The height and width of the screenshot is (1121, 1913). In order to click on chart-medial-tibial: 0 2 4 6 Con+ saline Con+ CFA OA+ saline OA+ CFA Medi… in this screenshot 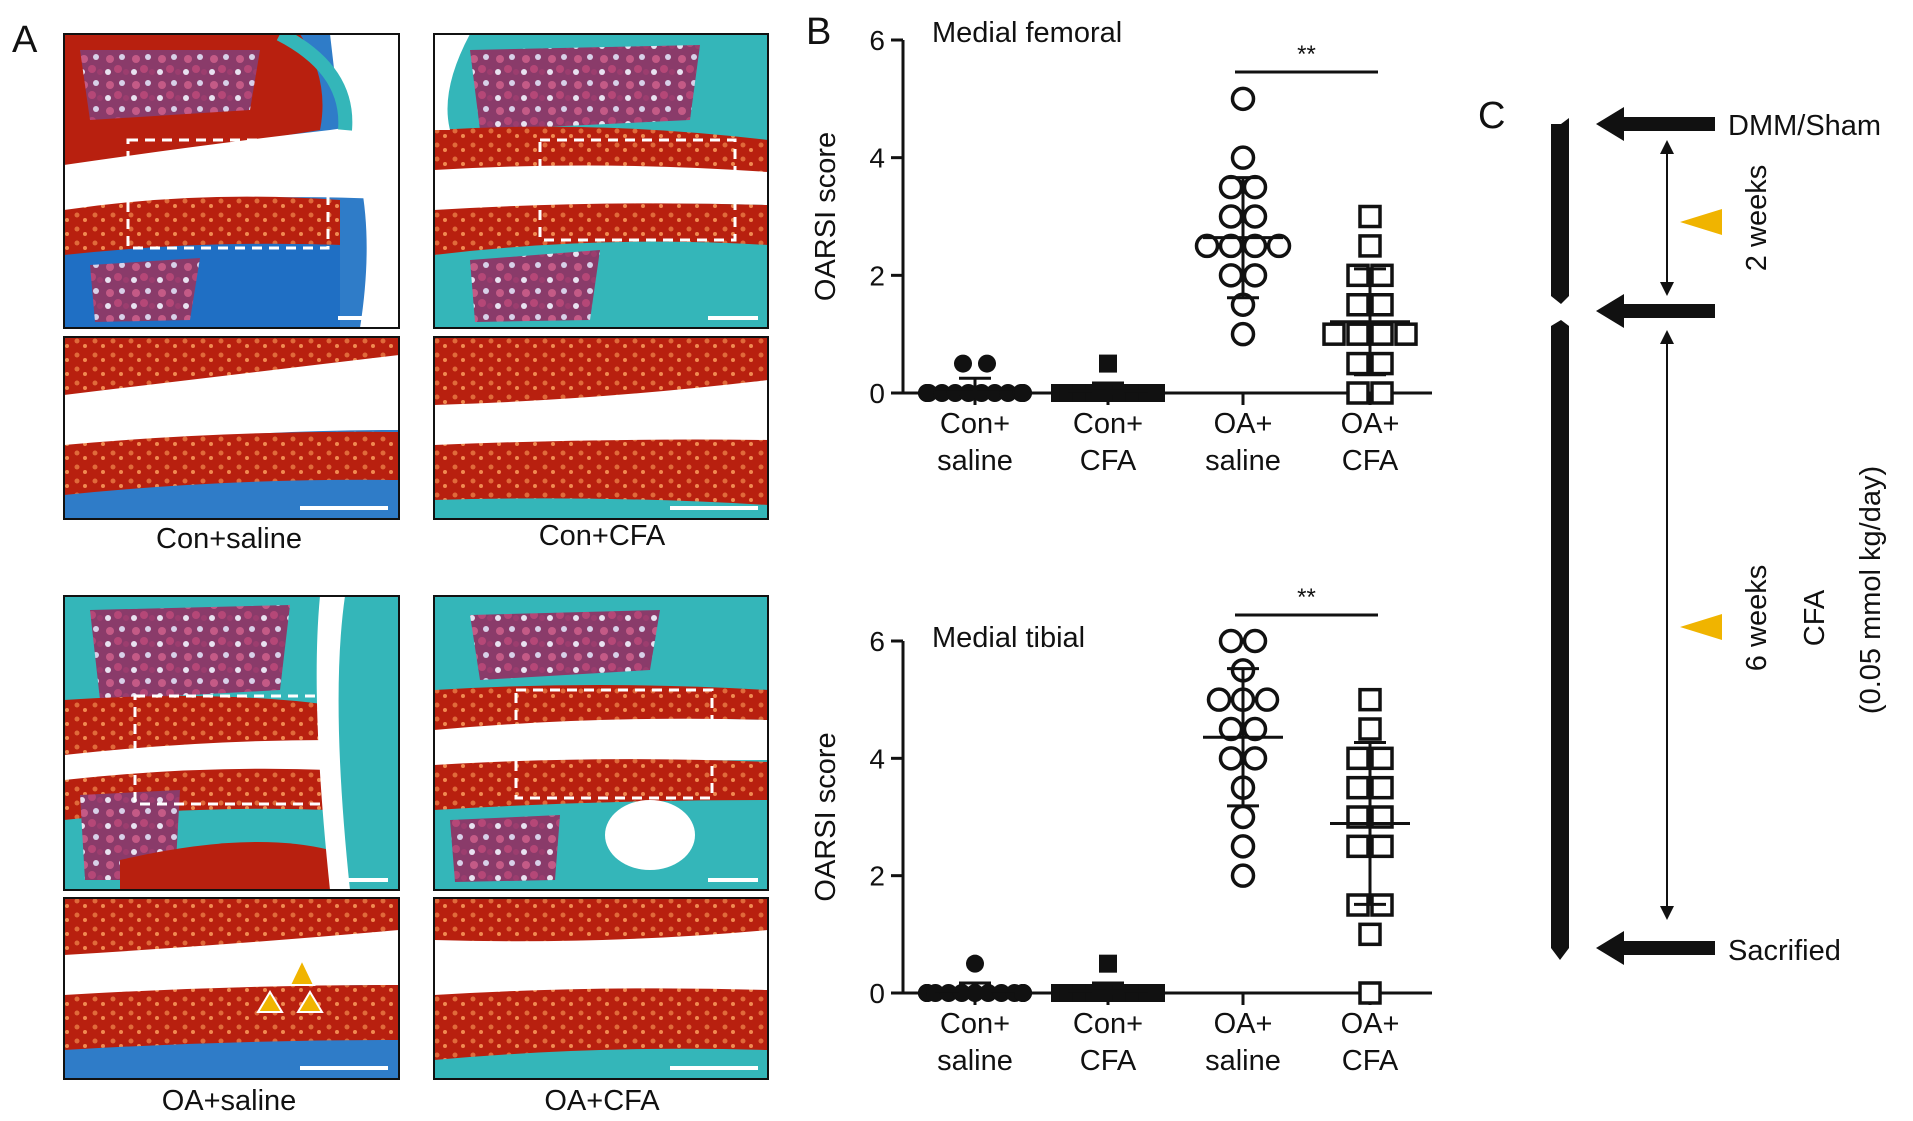, I will do `click(1121, 830)`.